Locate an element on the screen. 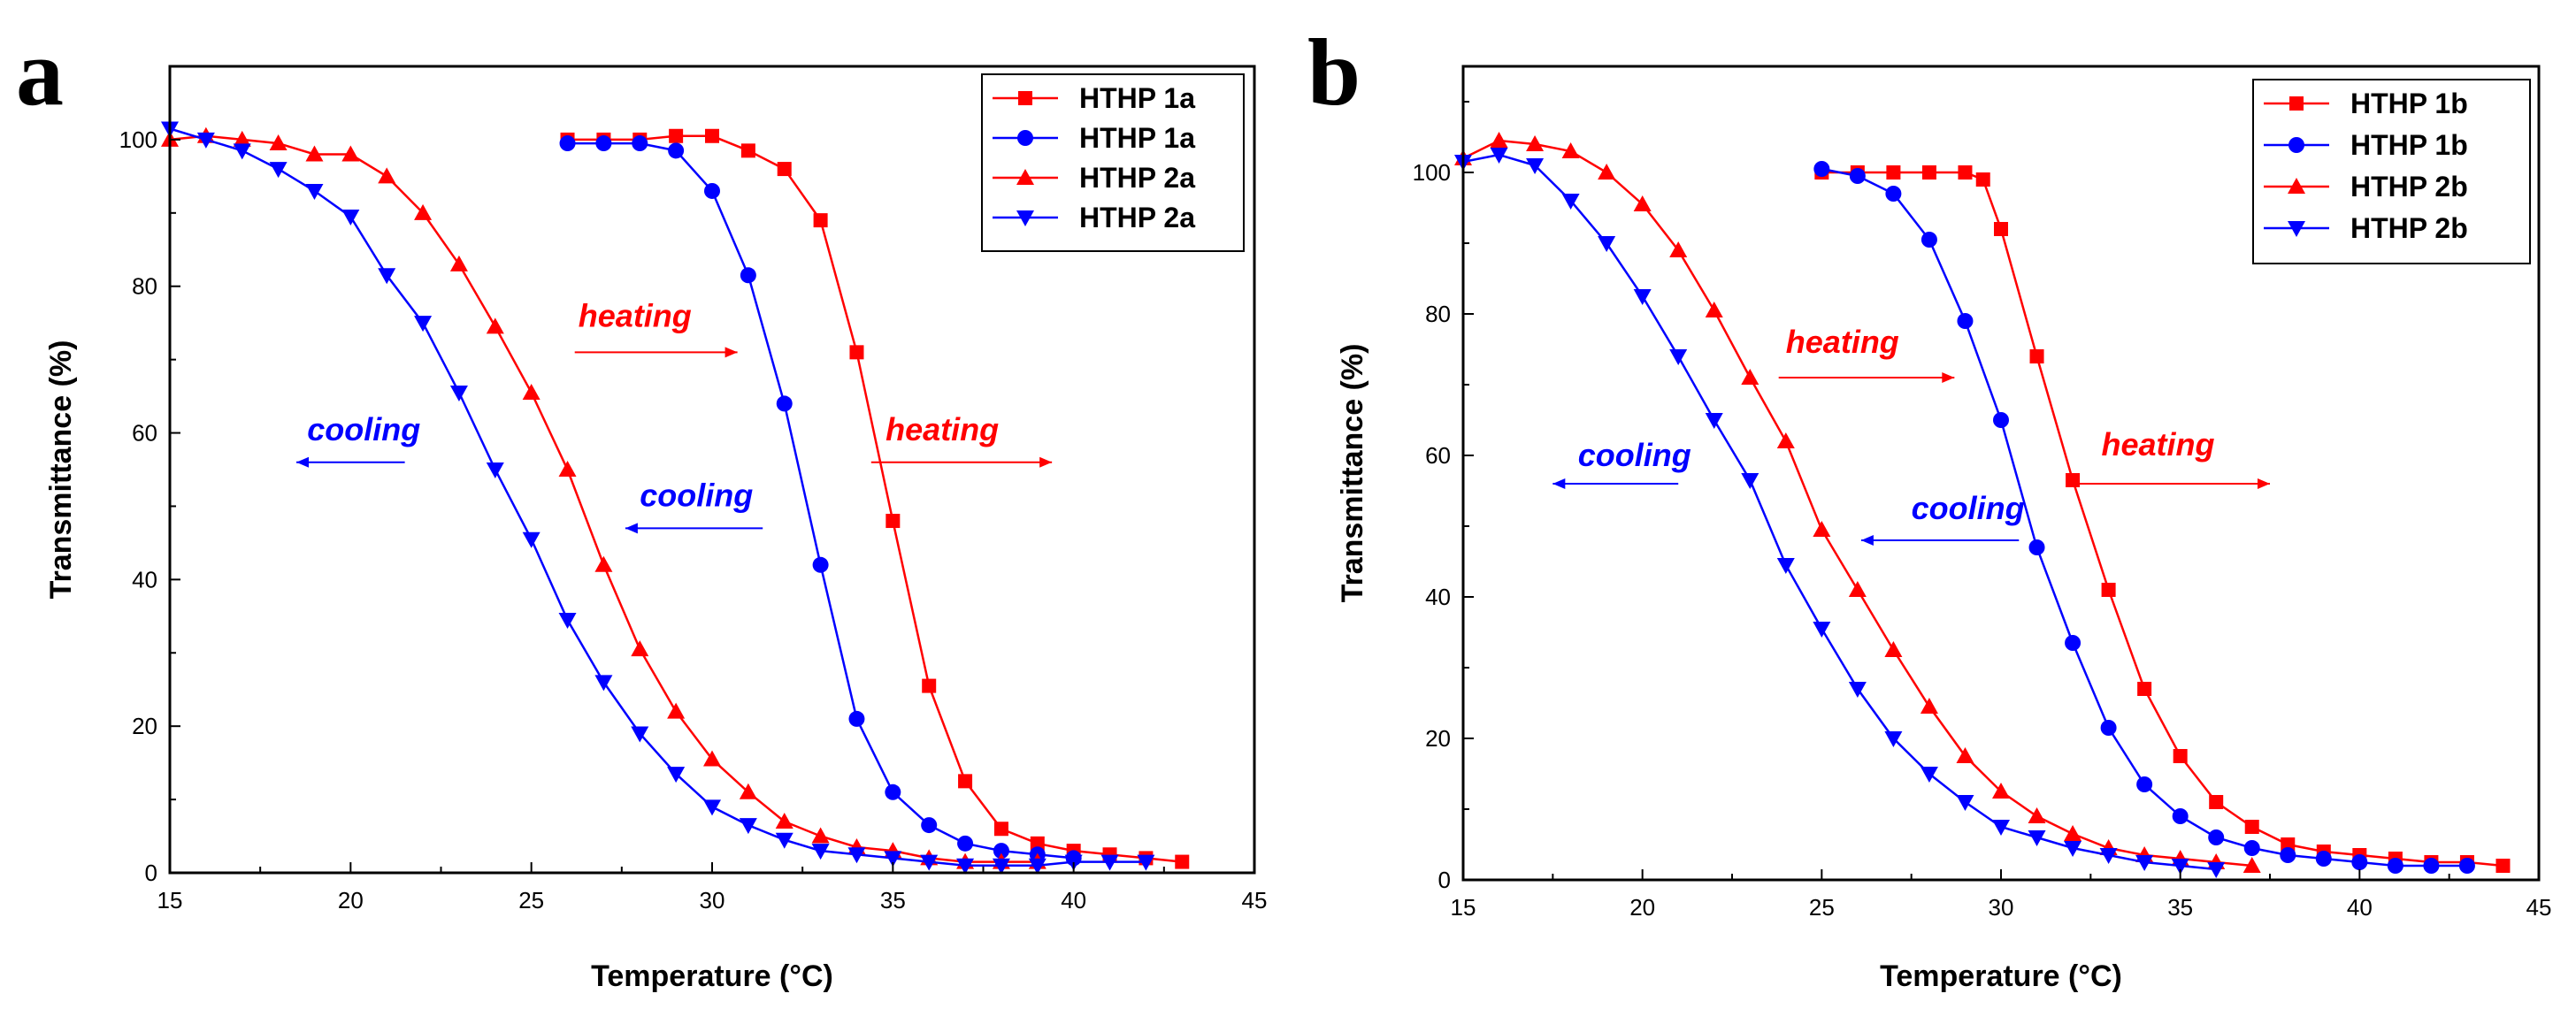  y-tick-label: 100 is located at coordinates (1432, 173).